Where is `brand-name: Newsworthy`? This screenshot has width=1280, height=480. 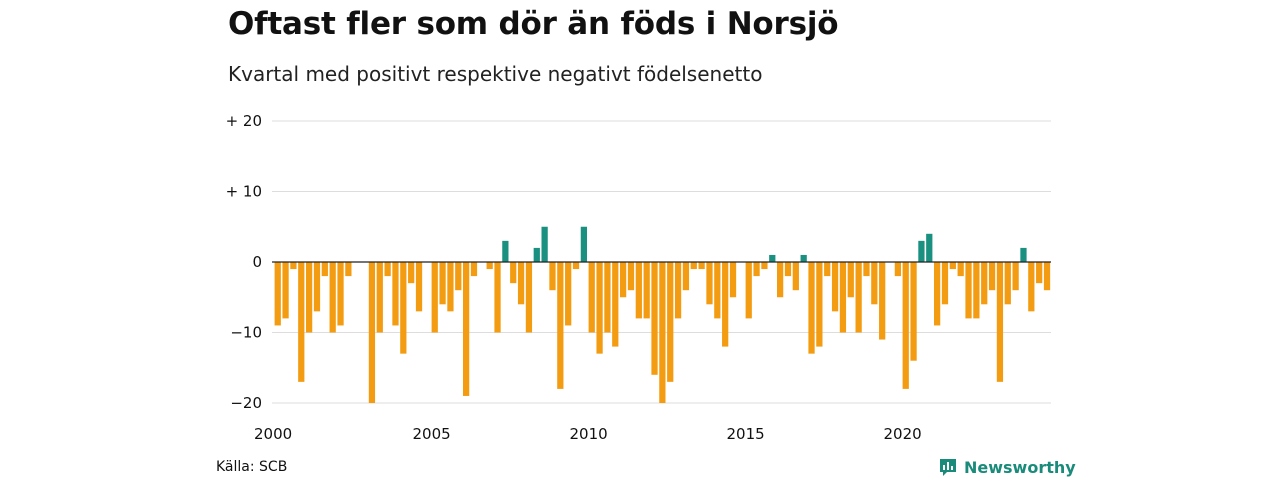
brand-name: Newsworthy is located at coordinates (1020, 467).